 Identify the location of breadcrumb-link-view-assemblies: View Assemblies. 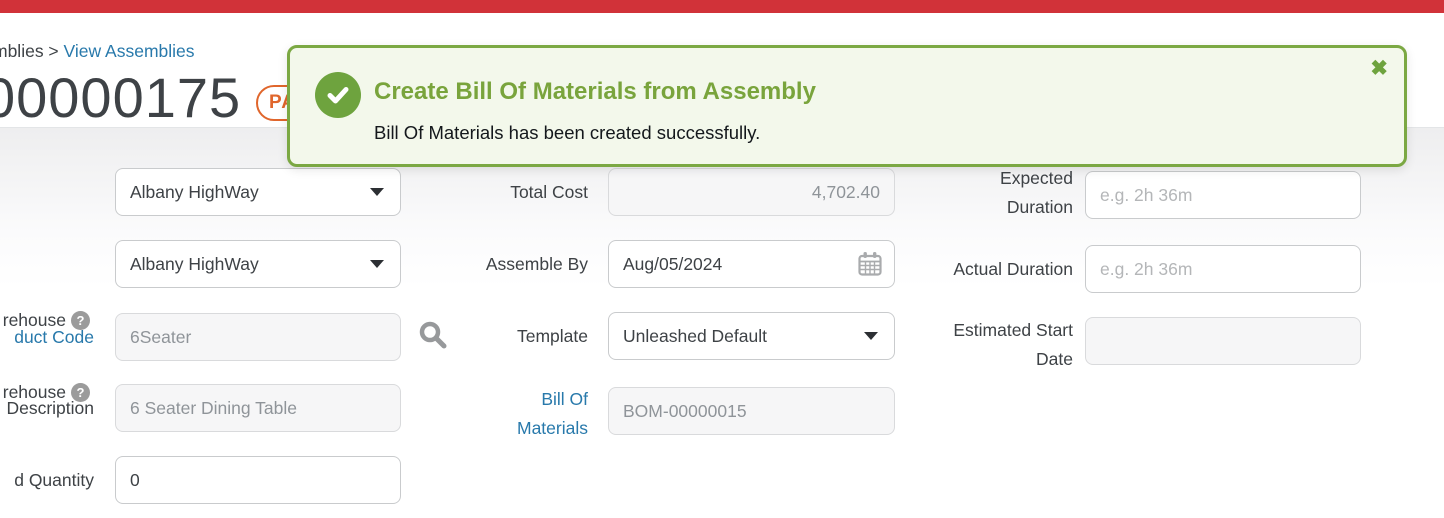
(129, 51).